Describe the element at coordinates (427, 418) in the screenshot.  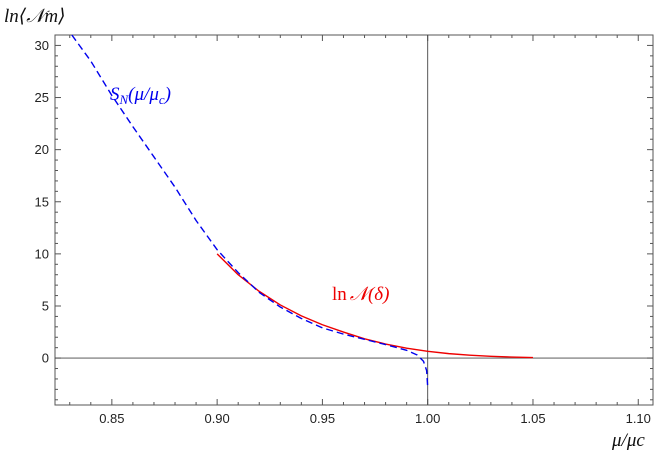
I see `x-tick-label: 1.00` at that location.